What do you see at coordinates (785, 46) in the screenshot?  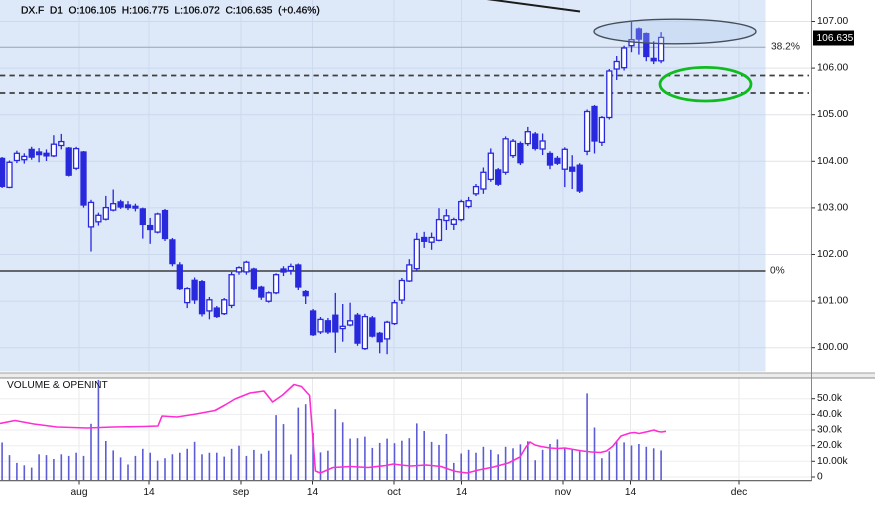 I see `svg-text: 38.2%` at bounding box center [785, 46].